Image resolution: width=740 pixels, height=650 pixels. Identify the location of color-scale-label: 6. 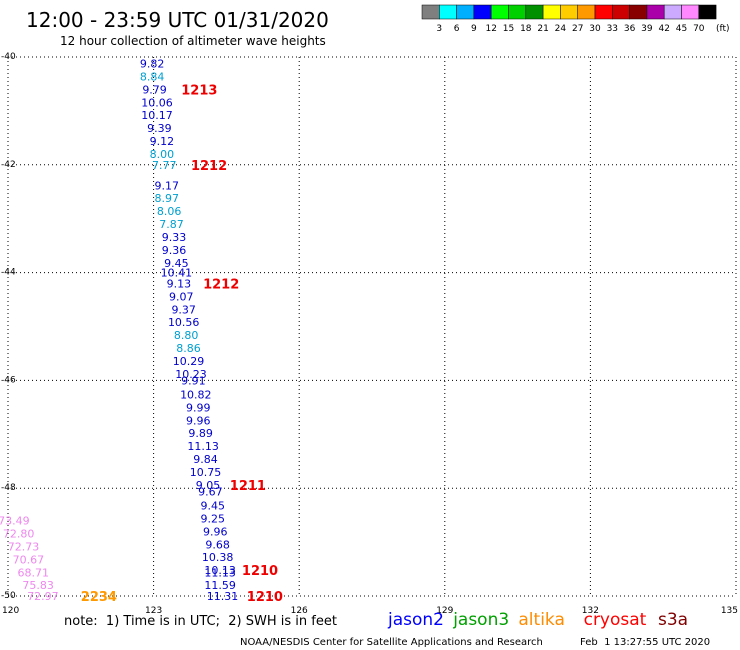
(457, 29).